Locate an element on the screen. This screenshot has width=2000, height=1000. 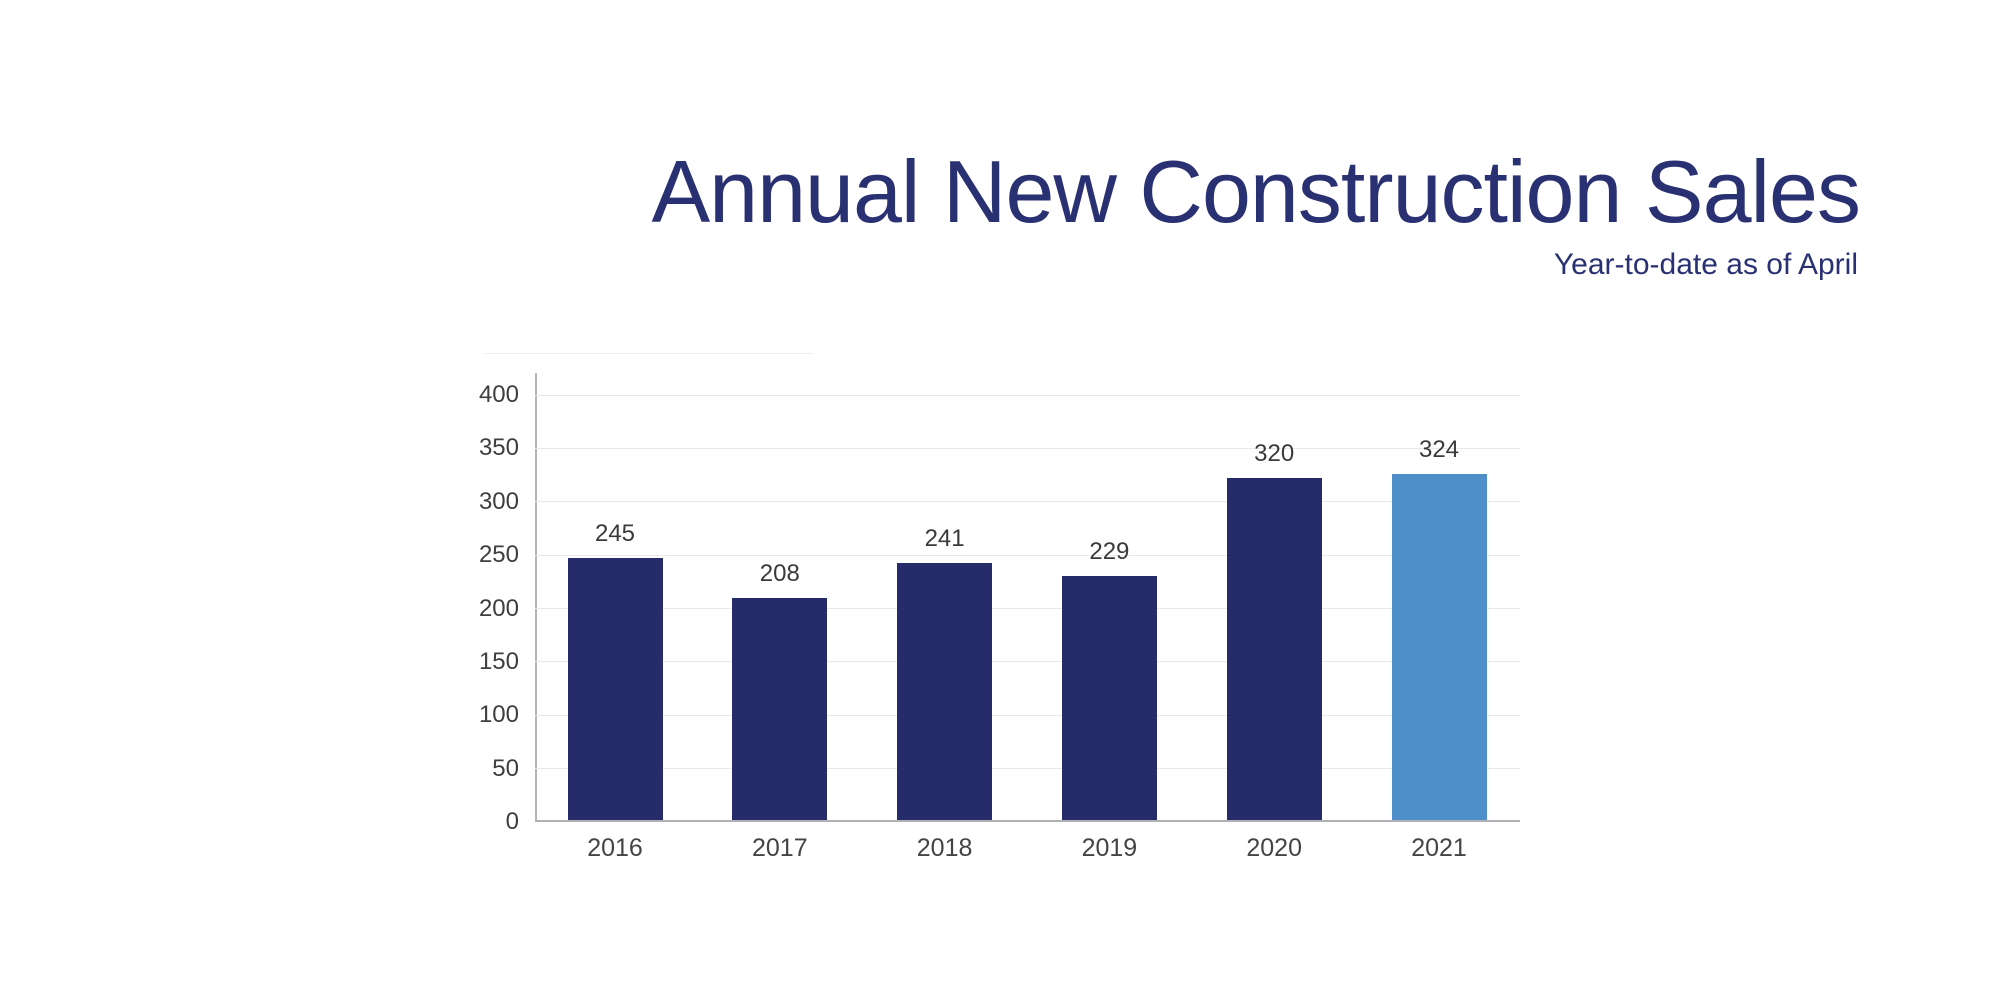
y-axis-tick-label: 50 is located at coordinates (505, 768).